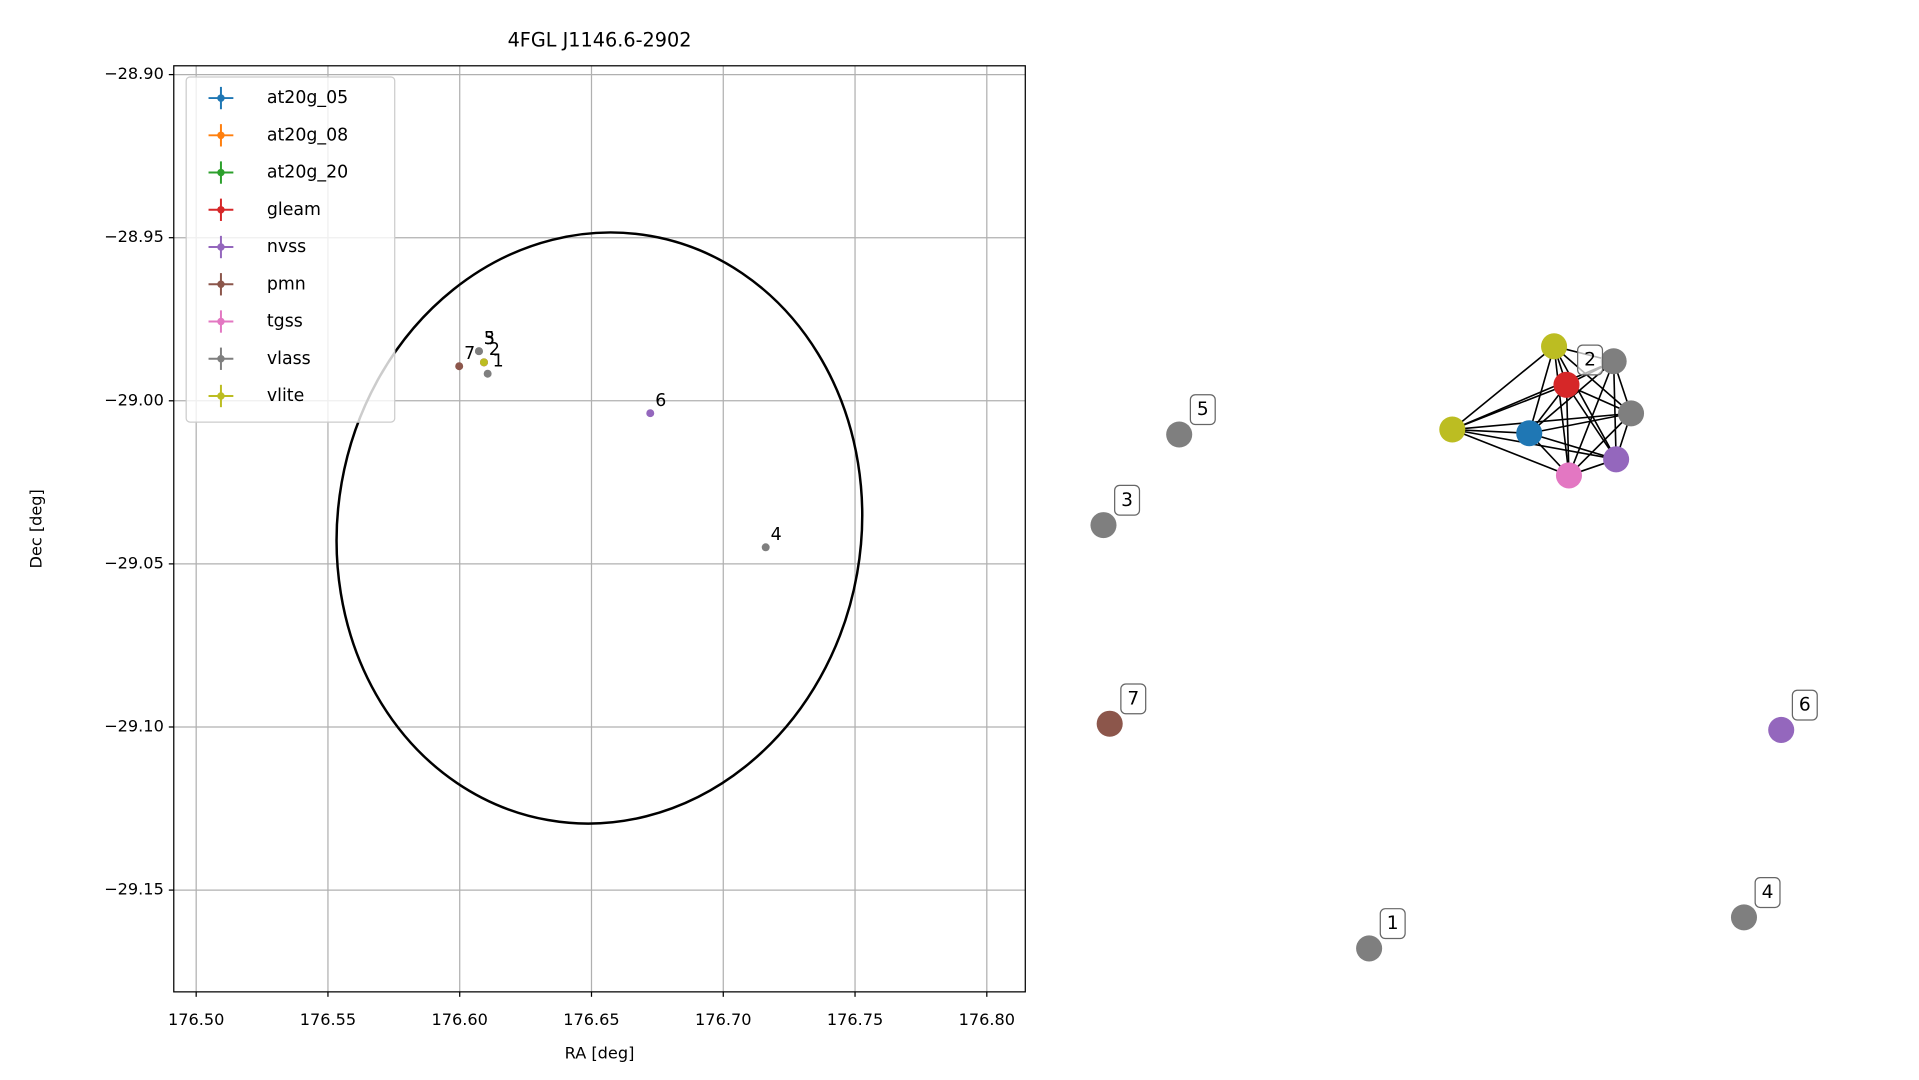  What do you see at coordinates (289, 359) in the screenshot?
I see `legend-label: vlass` at bounding box center [289, 359].